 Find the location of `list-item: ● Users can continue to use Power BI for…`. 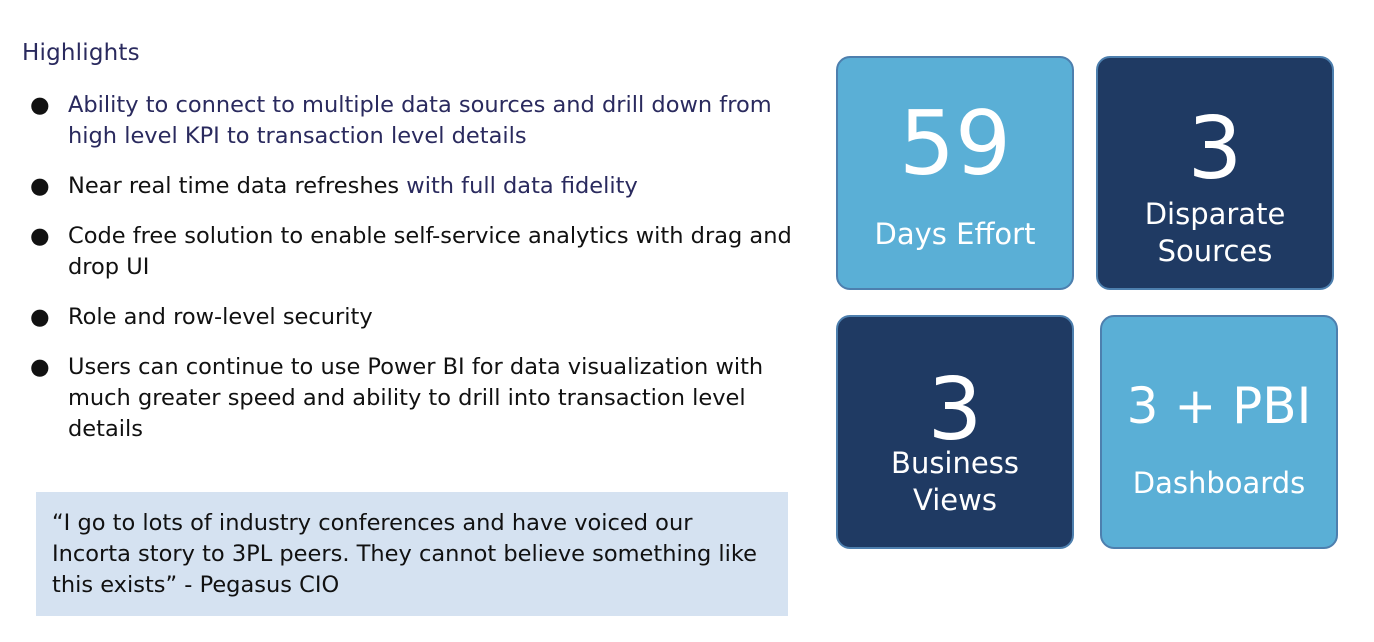

list-item: ● Users can continue to use Power BI for… is located at coordinates (415, 398).